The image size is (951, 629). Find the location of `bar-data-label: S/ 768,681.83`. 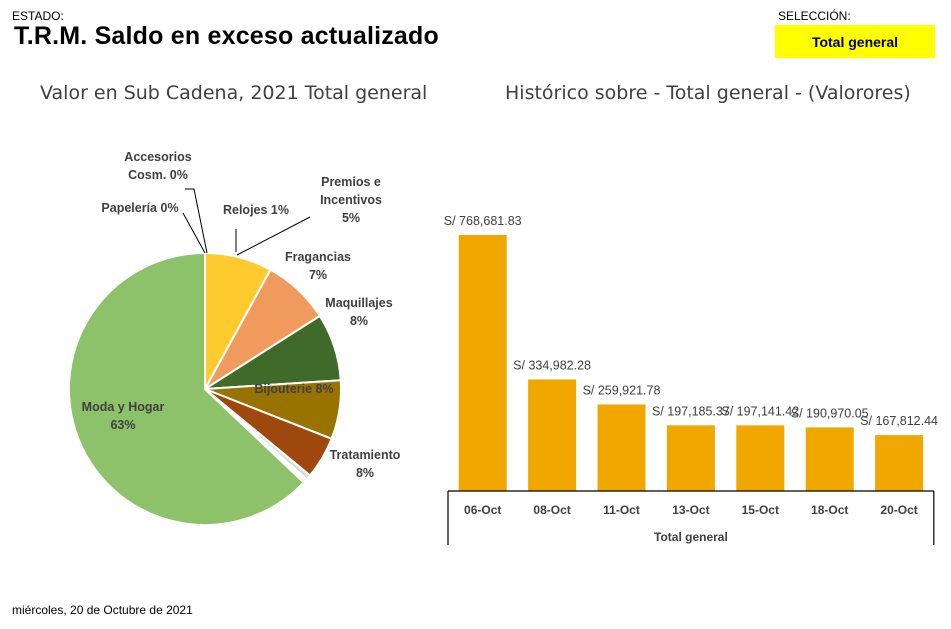

bar-data-label: S/ 768,681.83 is located at coordinates (483, 221).